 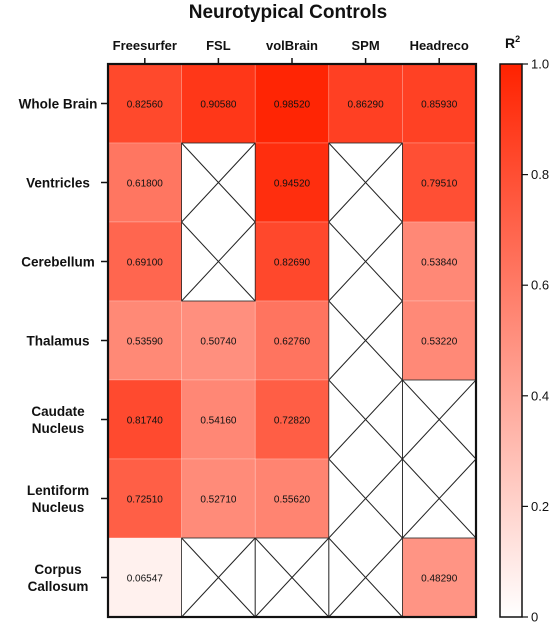 I want to click on cell-value-label: 0.62760, so click(x=292, y=342).